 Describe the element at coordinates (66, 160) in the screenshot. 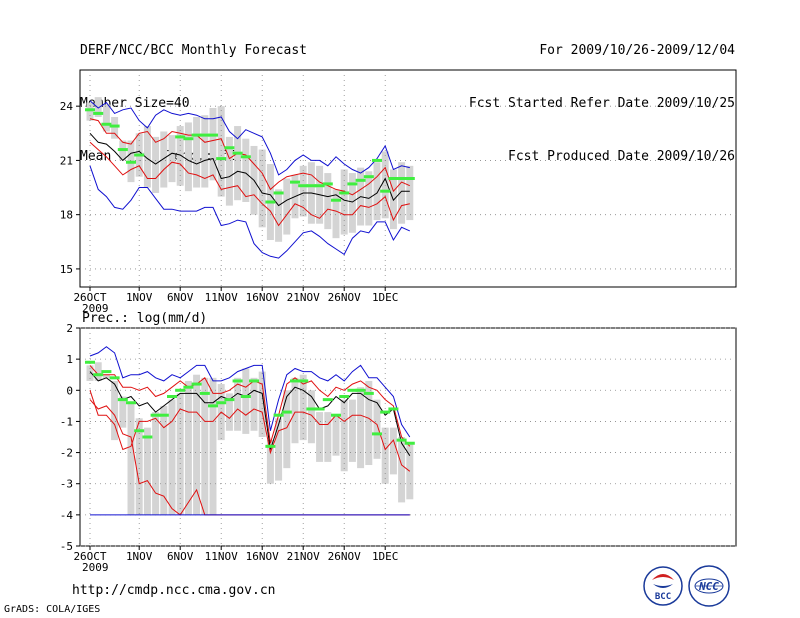

I see `y-tick-label: 21` at that location.